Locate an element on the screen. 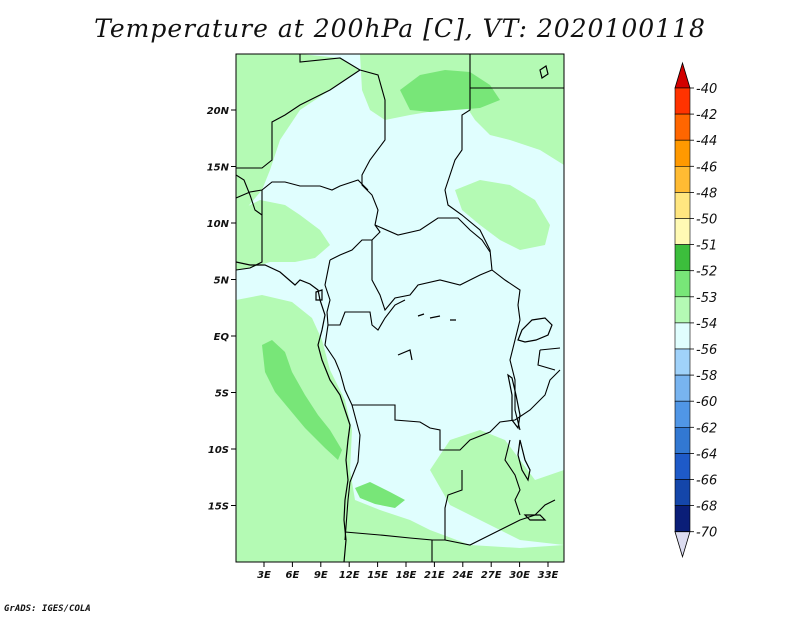 This screenshot has height=618, width=800. colorbar-label: -52 is located at coordinates (706, 272).